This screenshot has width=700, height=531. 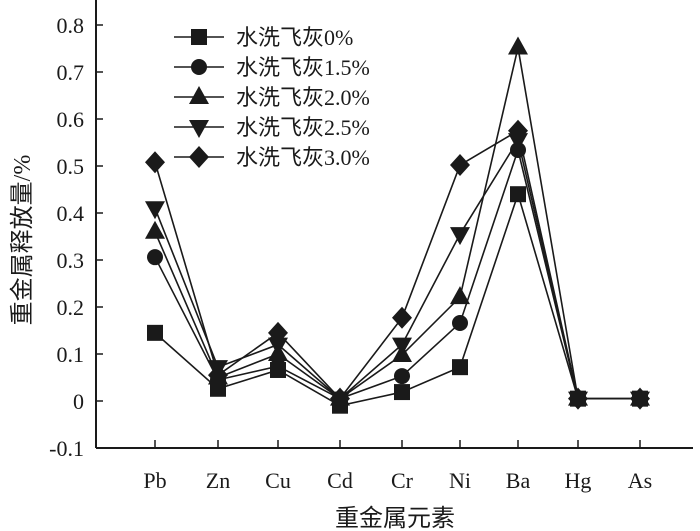 What do you see at coordinates (66, 448) in the screenshot?
I see `y-tick-label: -0.1` at bounding box center [66, 448].